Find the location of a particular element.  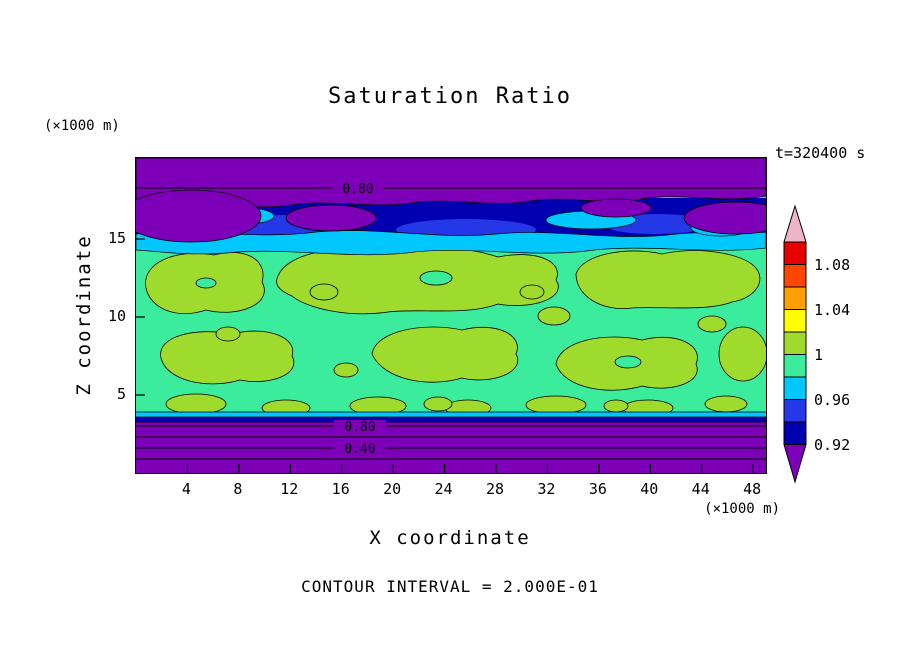

x-axis-title: X coordinate is located at coordinates (450, 538).